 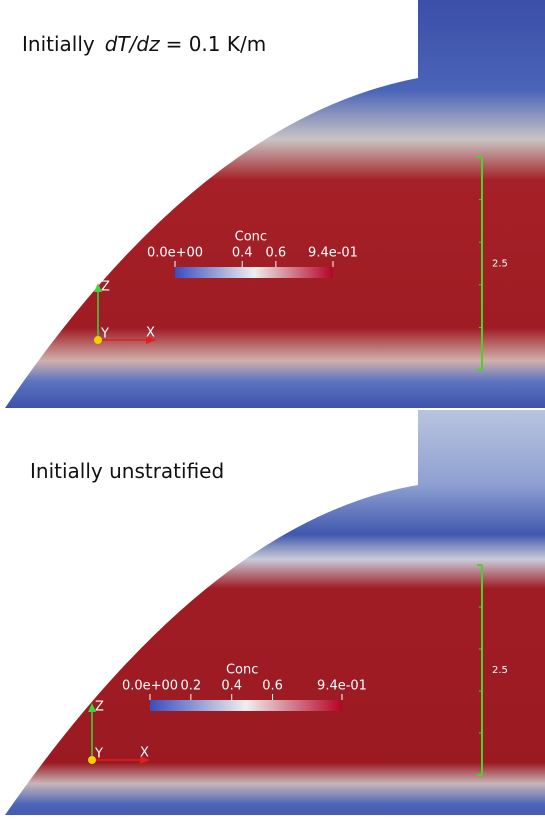 I want to click on title-part: Initially unstratified, so click(x=127, y=471).